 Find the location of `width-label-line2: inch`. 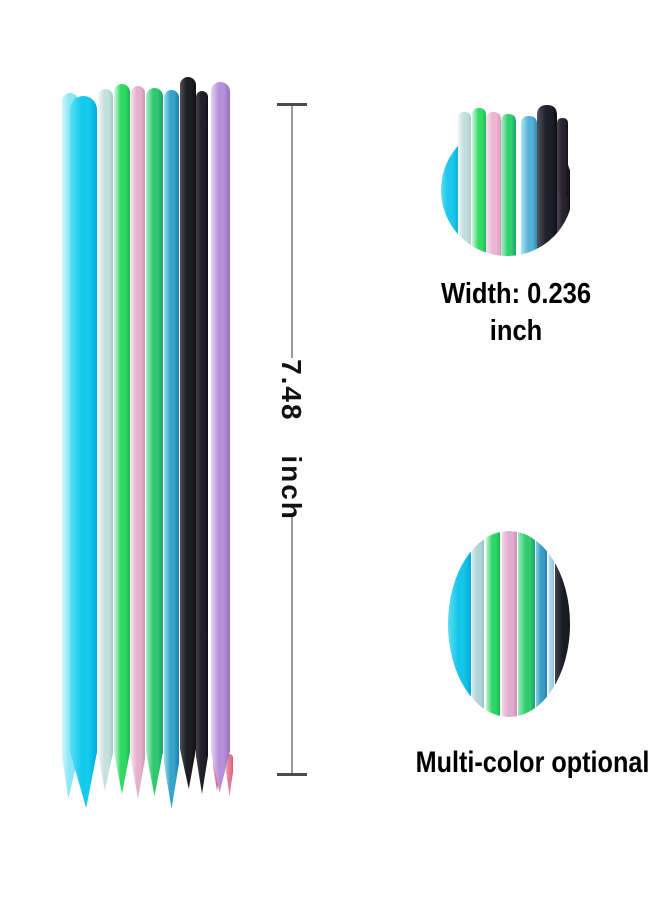

width-label-line2: inch is located at coordinates (516, 331).